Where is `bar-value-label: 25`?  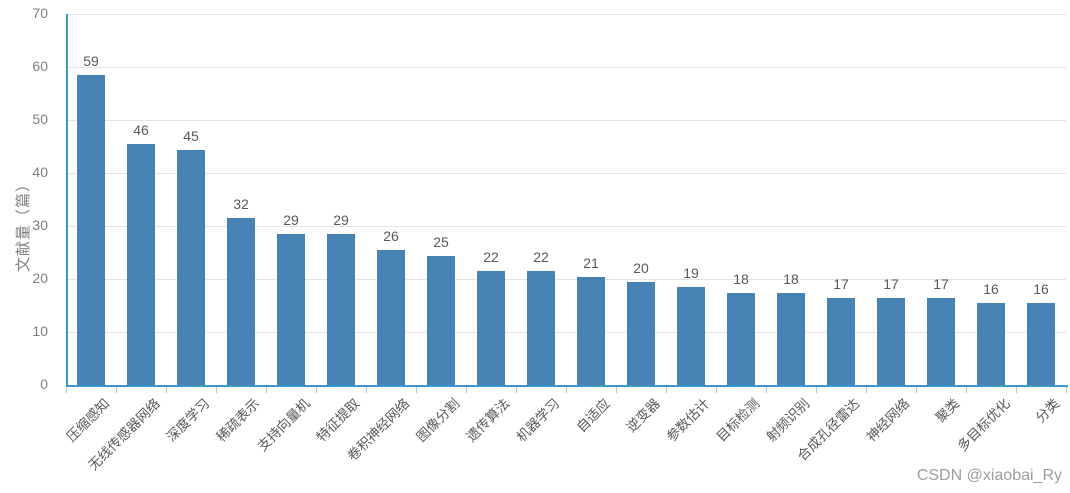 bar-value-label: 25 is located at coordinates (441, 241).